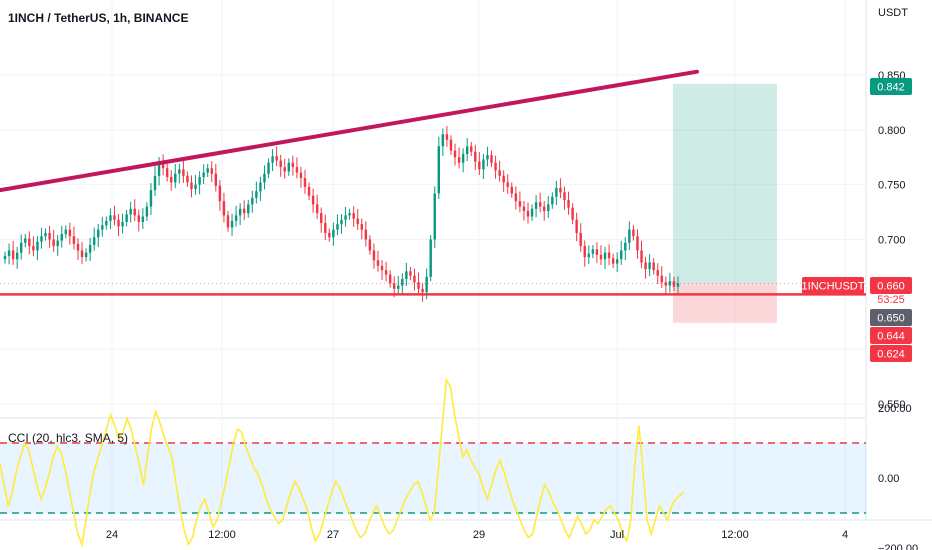 This screenshot has width=932, height=550. What do you see at coordinates (477, 535) in the screenshot?
I see `time-axis: 24 12:00 27 29 Jul 12:00 4` at bounding box center [477, 535].